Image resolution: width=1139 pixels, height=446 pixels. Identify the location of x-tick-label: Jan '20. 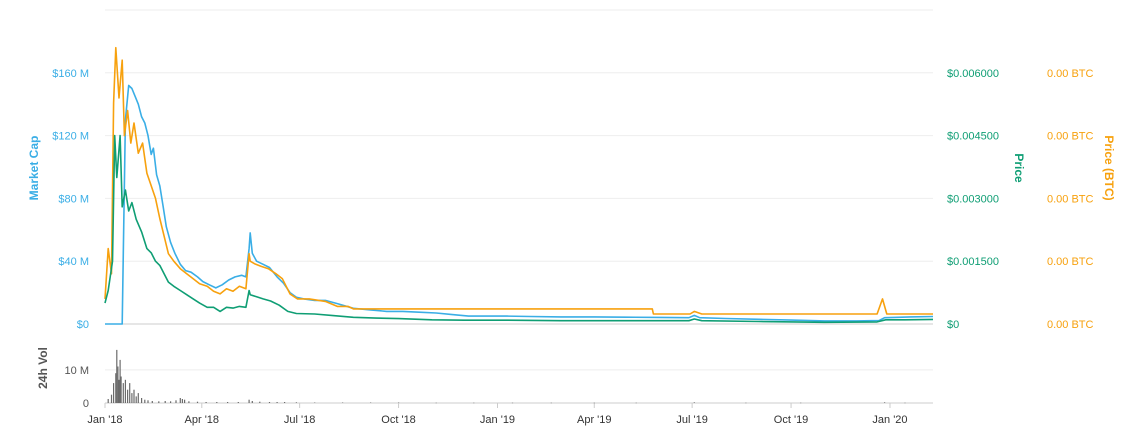
(889, 420).